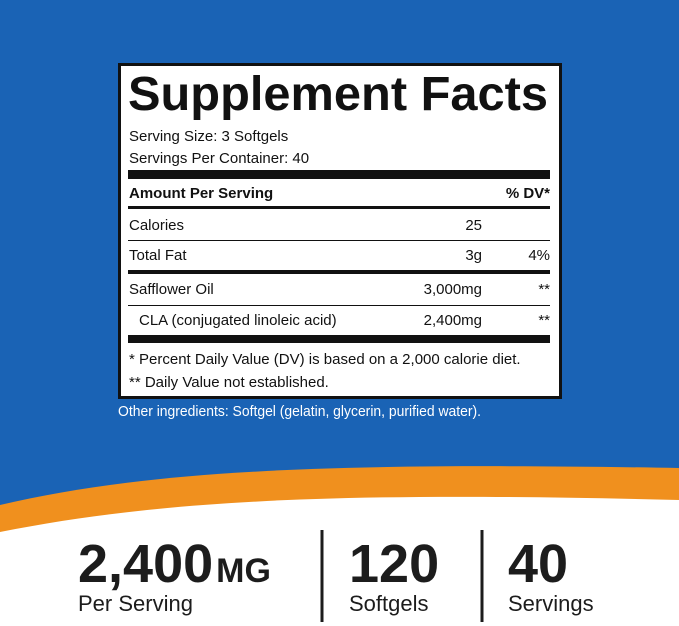 The width and height of the screenshot is (679, 626). Describe the element at coordinates (208, 136) in the screenshot. I see `serving-size: Serving Size: 3 Softgels` at that location.